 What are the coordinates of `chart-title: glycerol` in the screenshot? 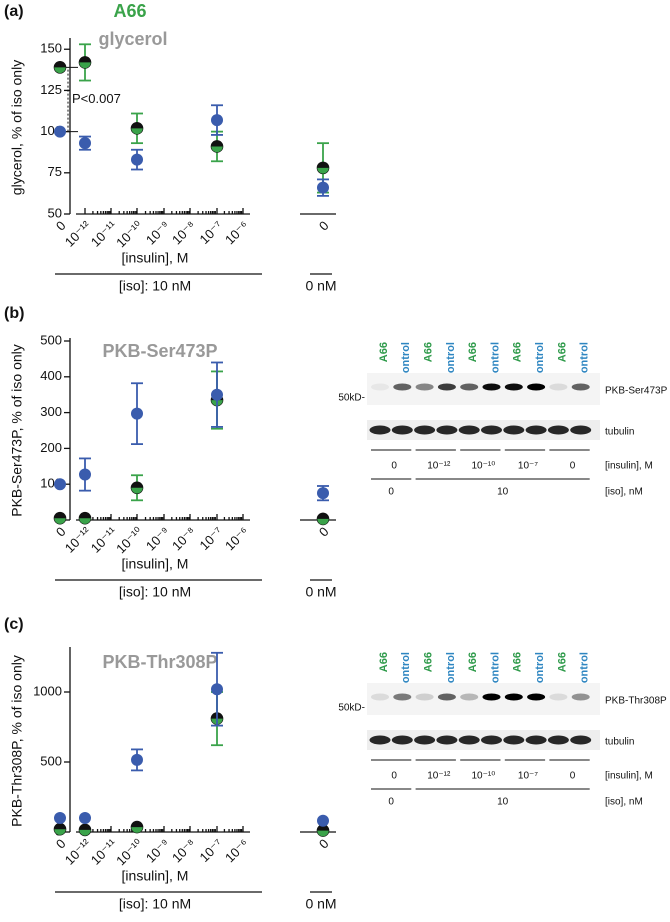 It's located at (132, 39).